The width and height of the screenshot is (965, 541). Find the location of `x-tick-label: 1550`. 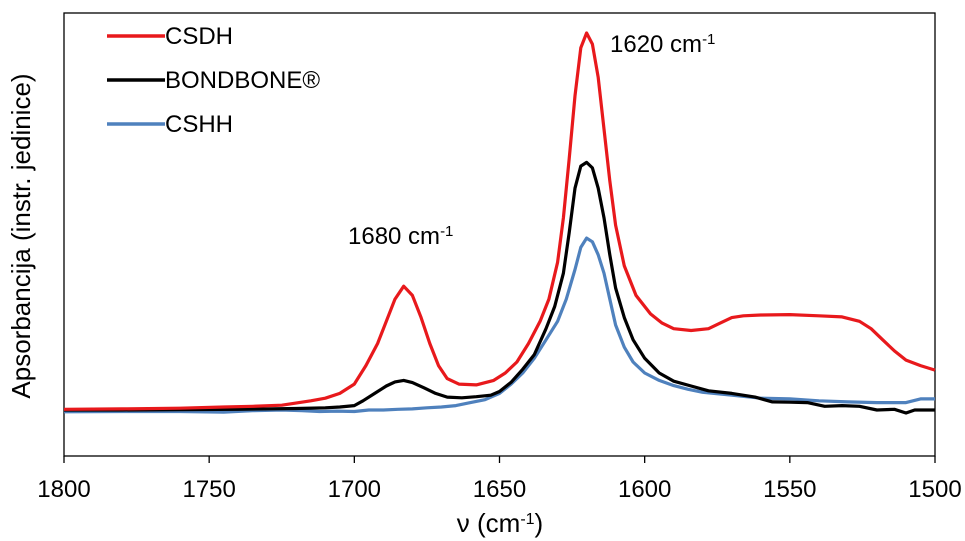

x-tick-label: 1550 is located at coordinates (789, 489).